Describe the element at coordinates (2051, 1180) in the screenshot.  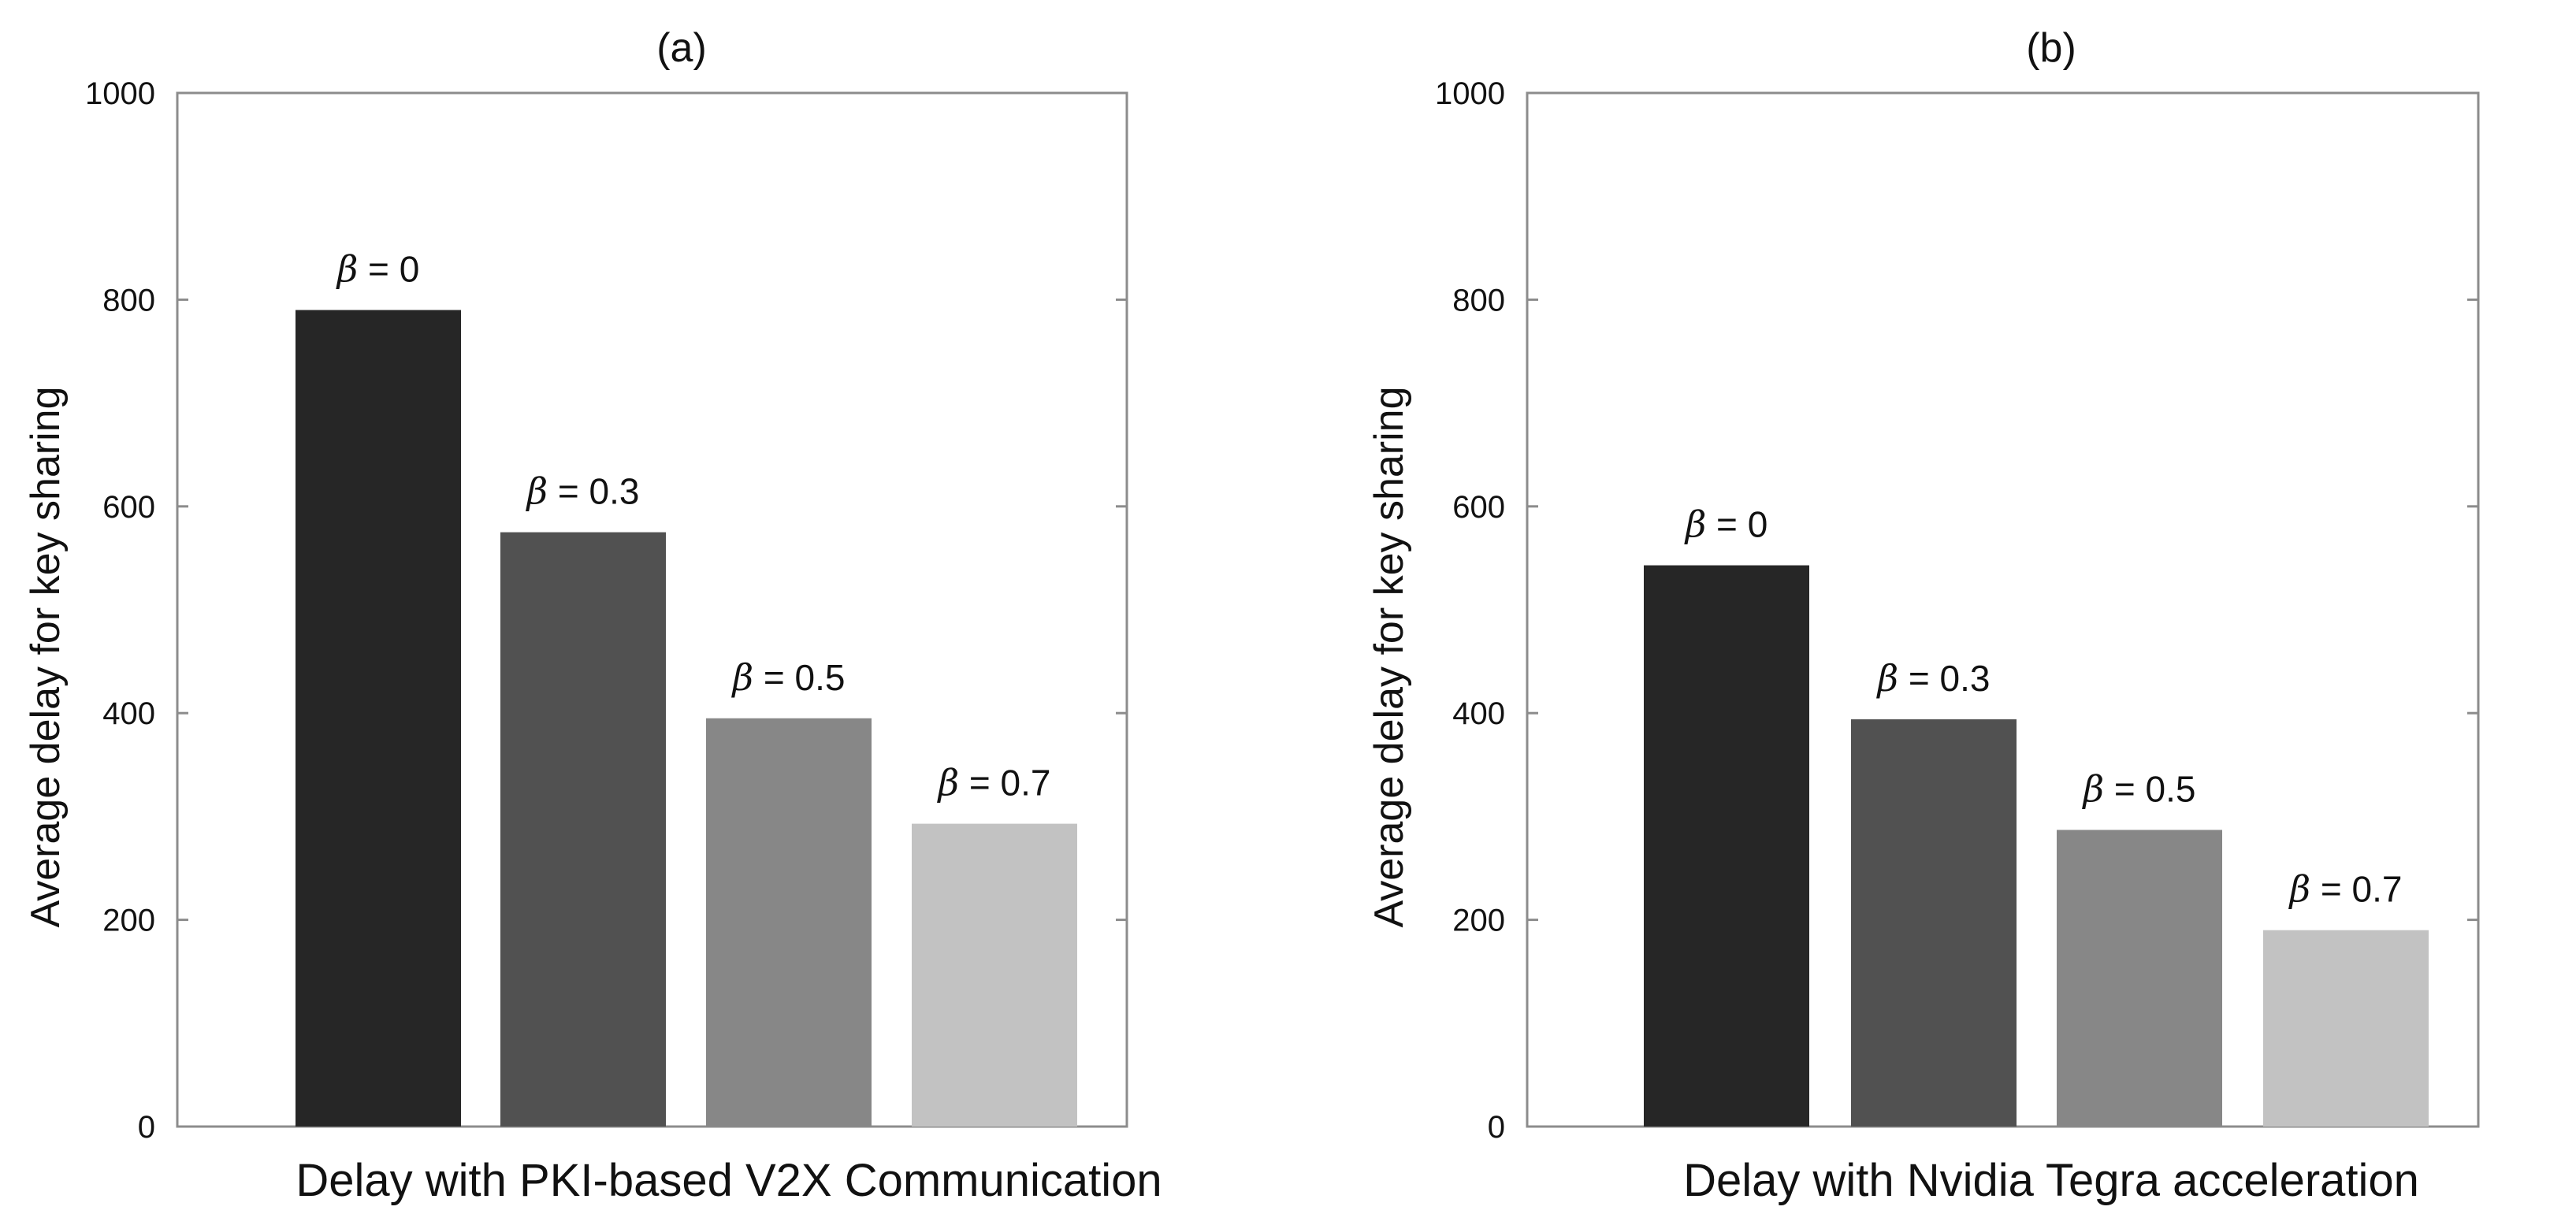
I see `x-axis-label: Delay with Nvidia Tegra acceleration` at that location.